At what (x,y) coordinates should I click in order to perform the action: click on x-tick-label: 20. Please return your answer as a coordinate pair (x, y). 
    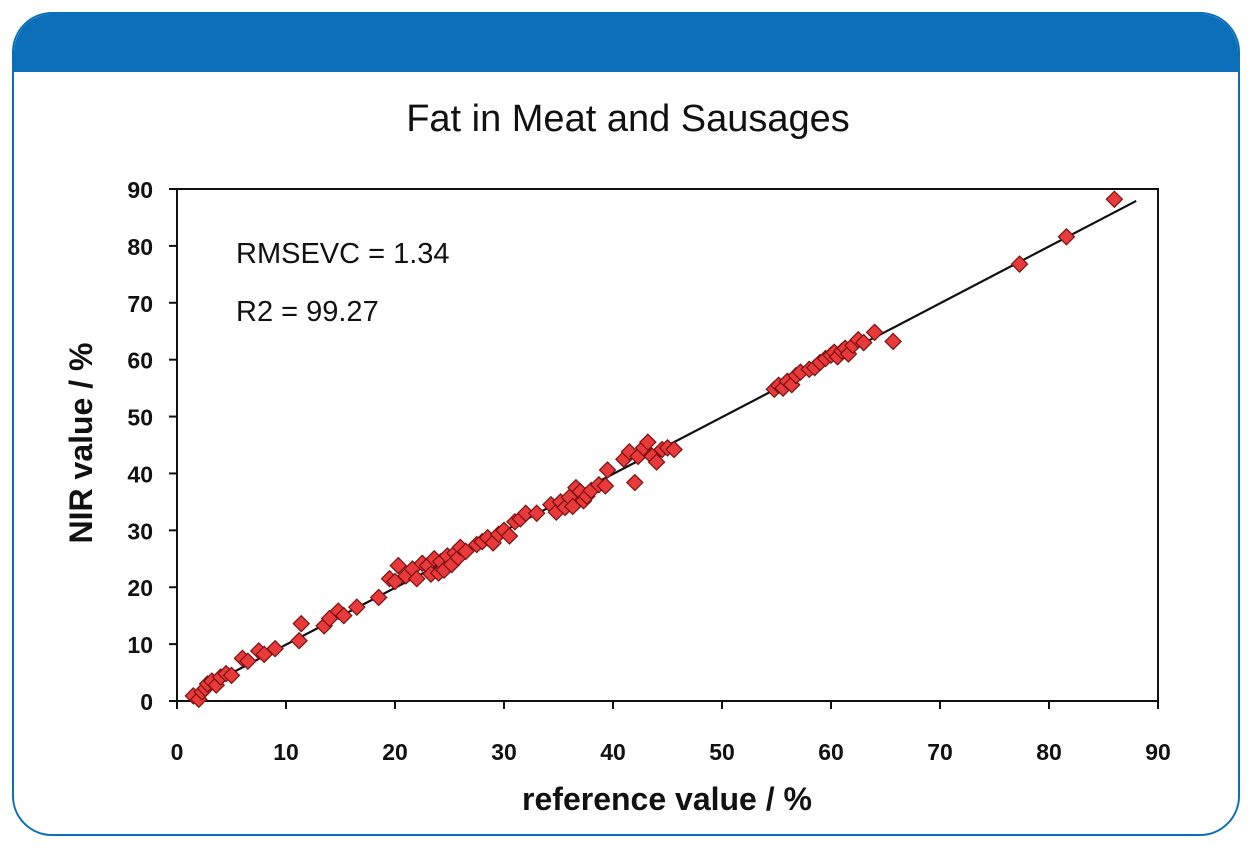
    Looking at the image, I should click on (395, 752).